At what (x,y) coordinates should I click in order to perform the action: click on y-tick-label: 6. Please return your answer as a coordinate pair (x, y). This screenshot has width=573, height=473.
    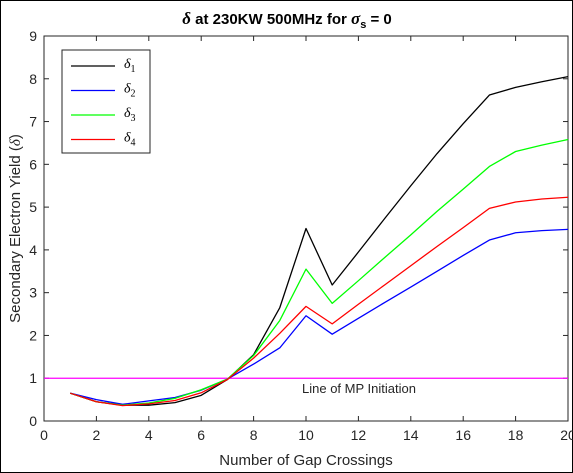
    Looking at the image, I should click on (33, 164).